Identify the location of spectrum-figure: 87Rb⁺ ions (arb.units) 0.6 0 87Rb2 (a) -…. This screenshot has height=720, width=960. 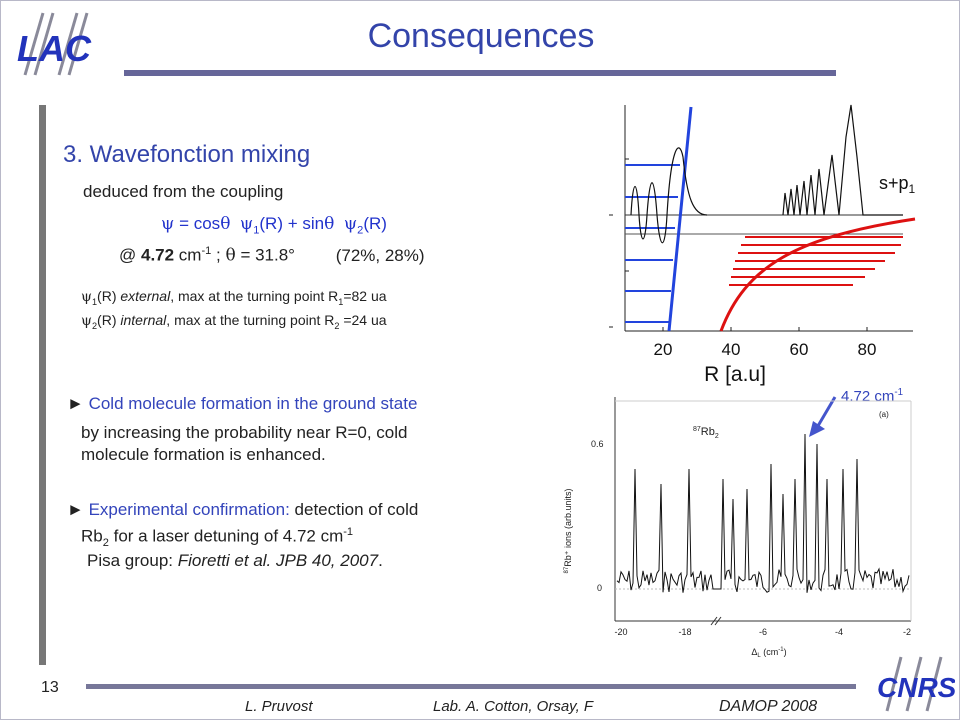
(737, 527).